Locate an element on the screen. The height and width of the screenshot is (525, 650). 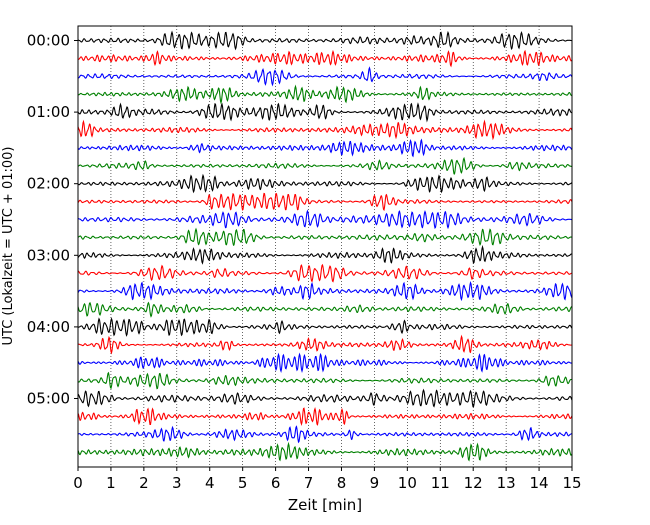
x-axis-label: Zeit [min] is located at coordinates (325, 505).